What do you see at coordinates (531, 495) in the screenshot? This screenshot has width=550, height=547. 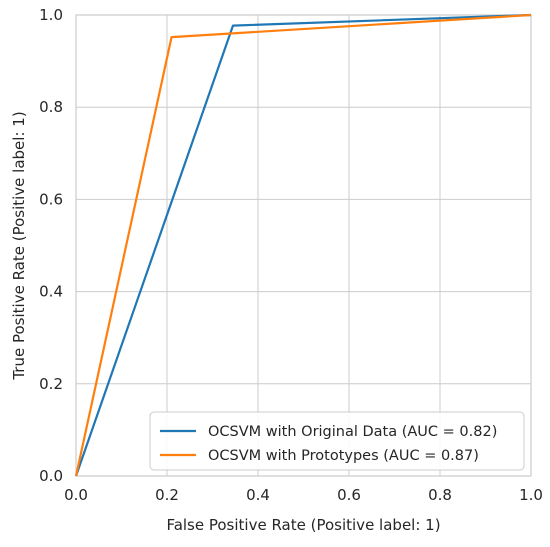 I see `x-tick-label: 1.0` at bounding box center [531, 495].